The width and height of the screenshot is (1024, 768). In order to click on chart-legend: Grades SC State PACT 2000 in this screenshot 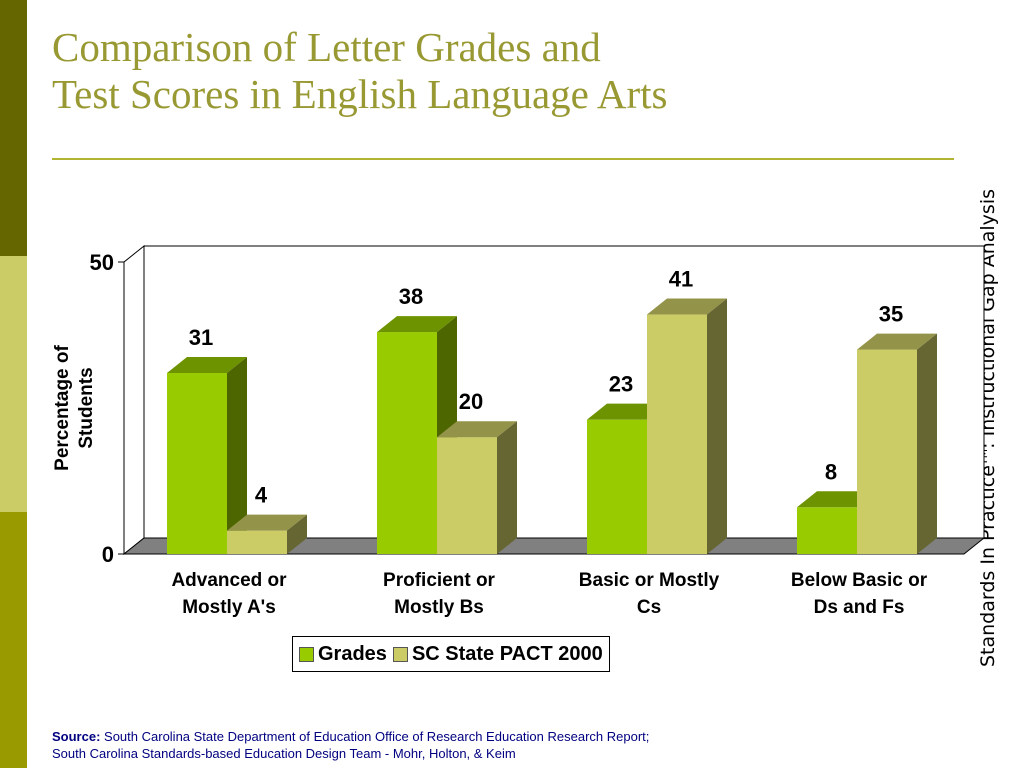, I will do `click(451, 654)`.